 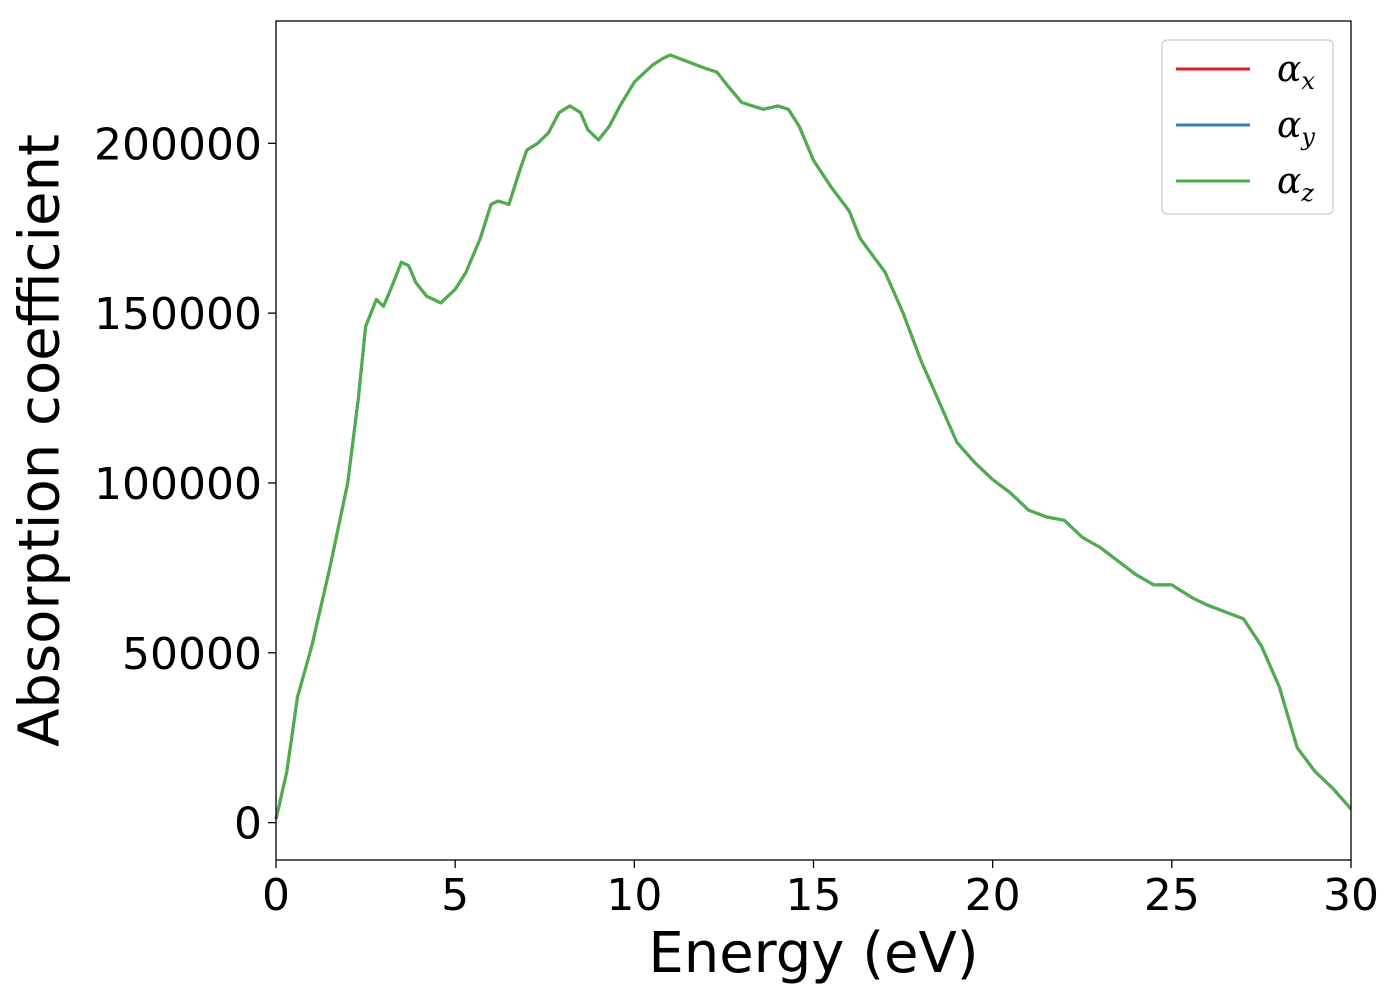 What do you see at coordinates (178, 144) in the screenshot?
I see `y-tick-label: 200000` at bounding box center [178, 144].